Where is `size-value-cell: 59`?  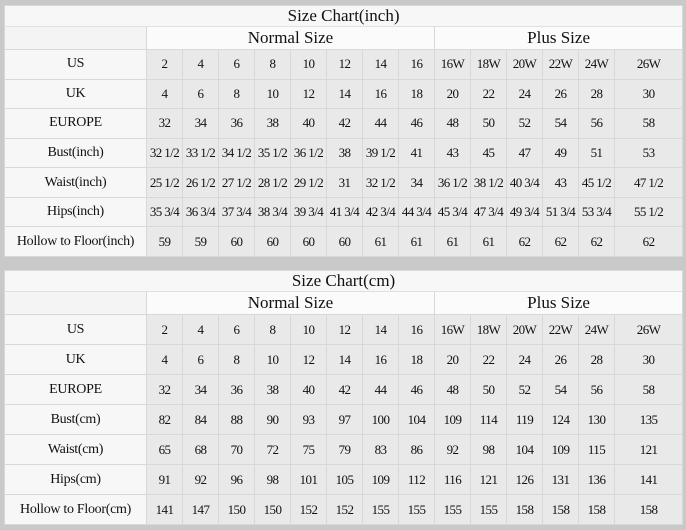
size-value-cell: 59 is located at coordinates (164, 241).